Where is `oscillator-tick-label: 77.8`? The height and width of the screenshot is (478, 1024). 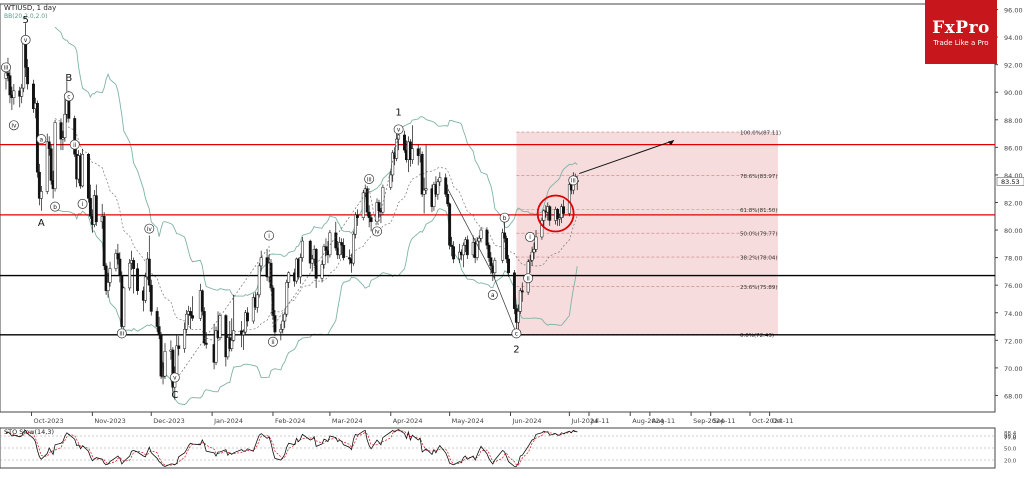 oscillator-tick-label: 77.8 is located at coordinates (1010, 438).